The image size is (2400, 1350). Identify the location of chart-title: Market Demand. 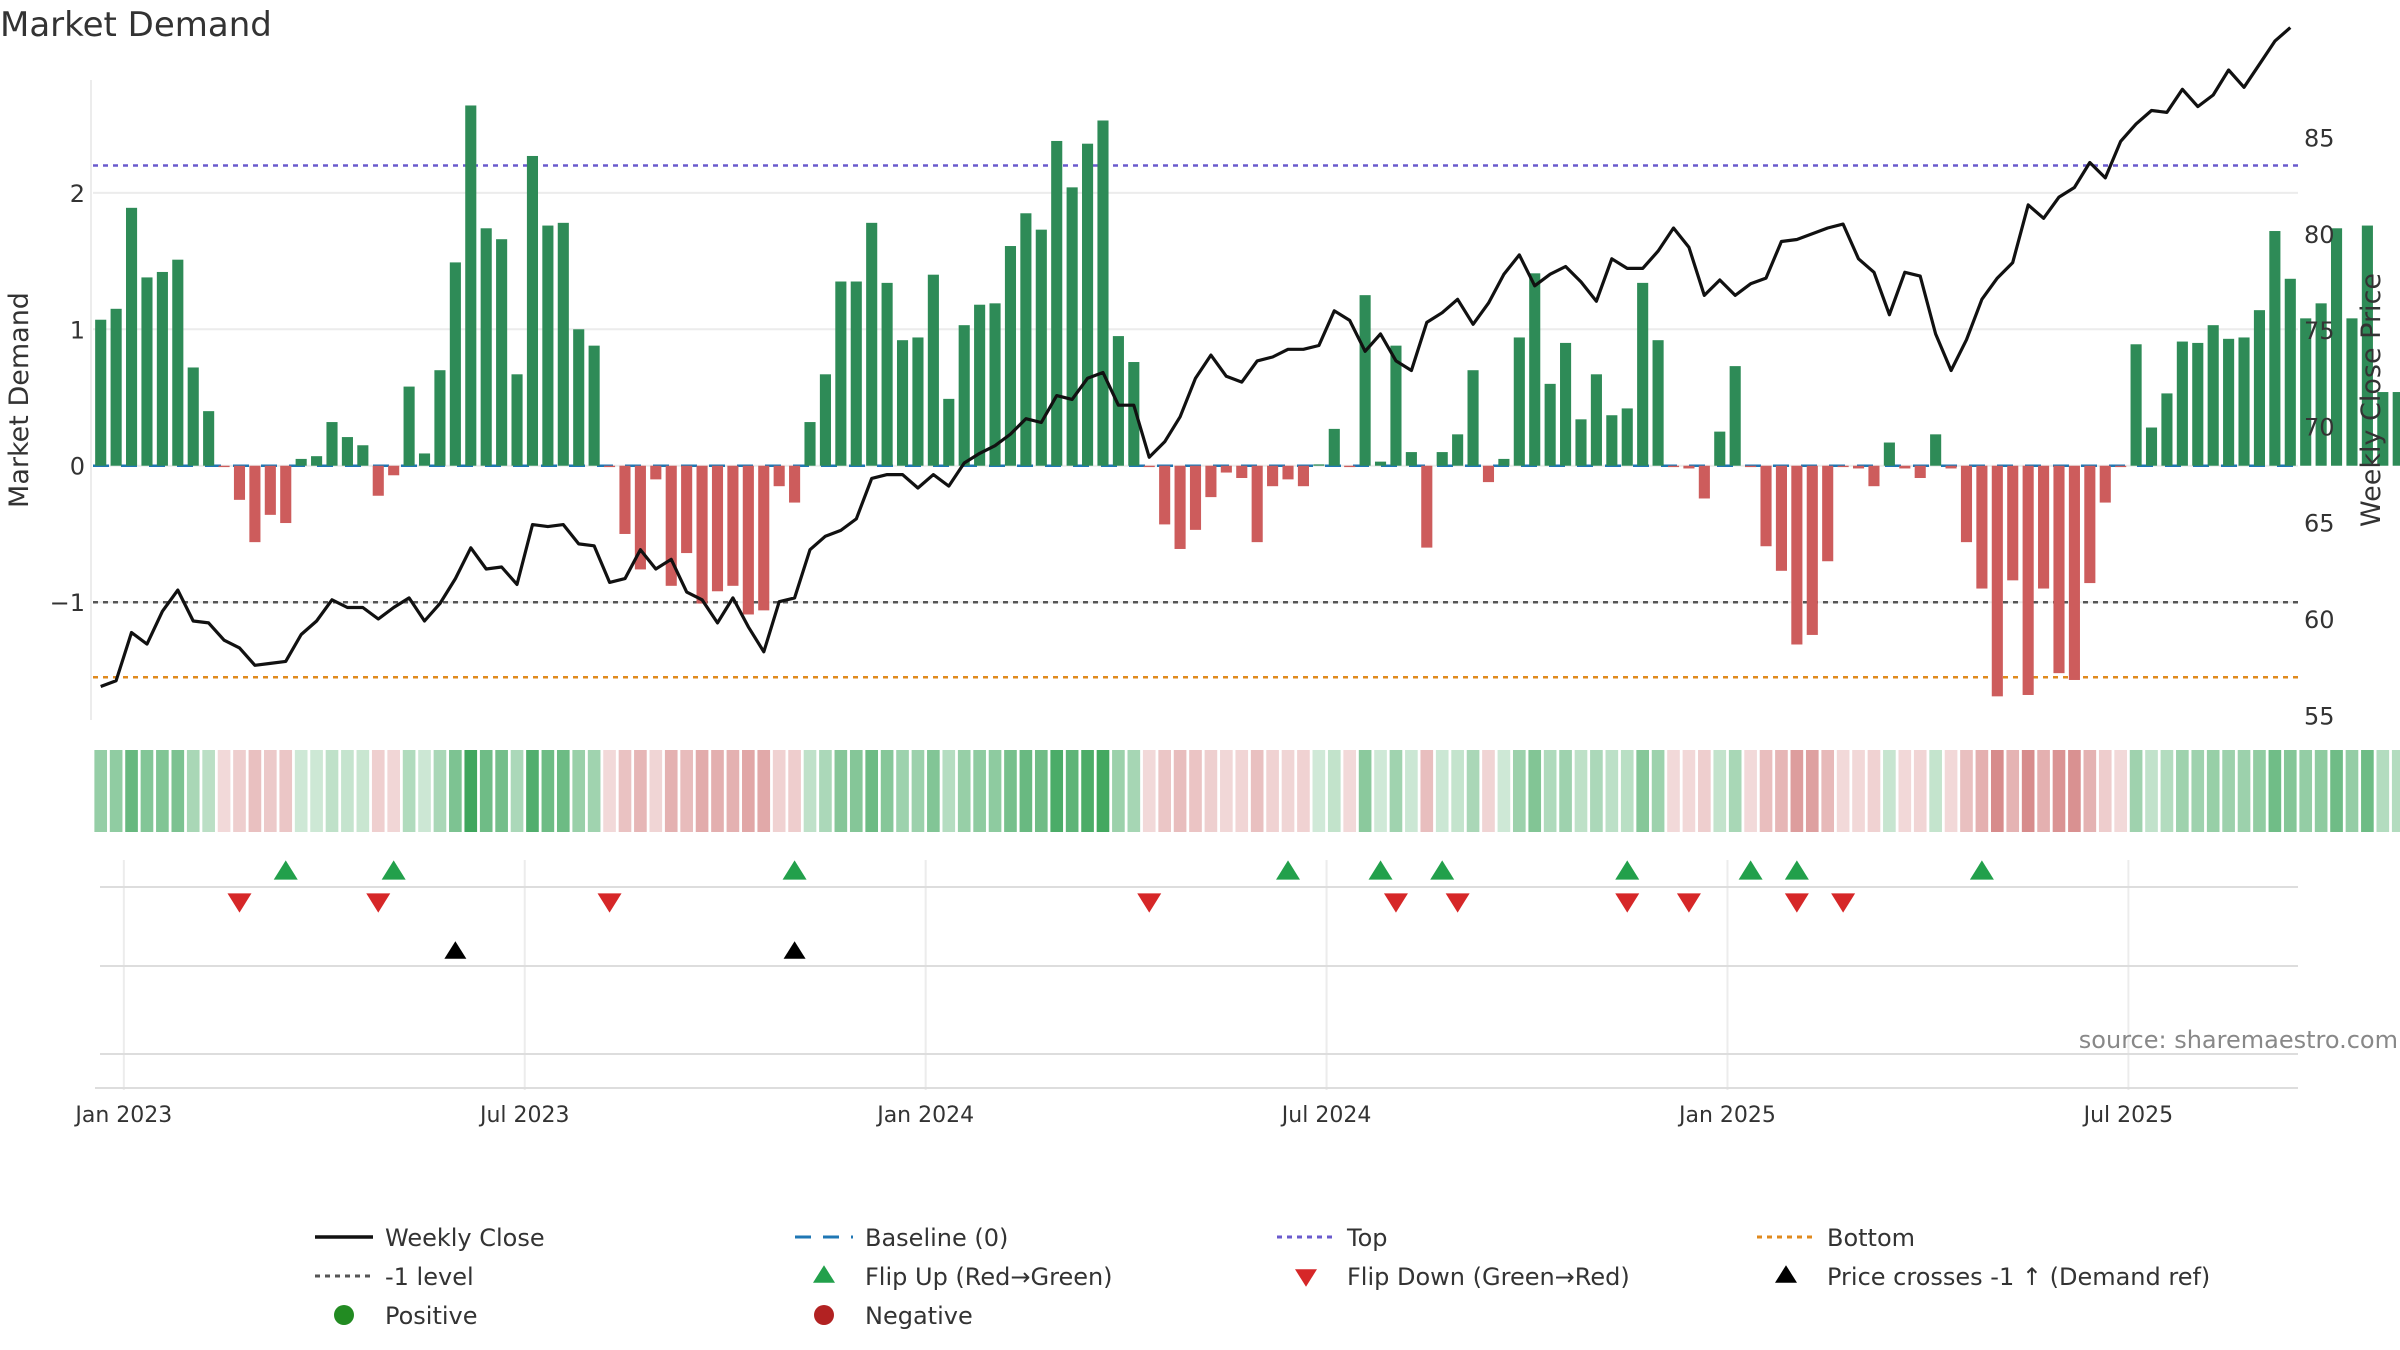
(136, 25).